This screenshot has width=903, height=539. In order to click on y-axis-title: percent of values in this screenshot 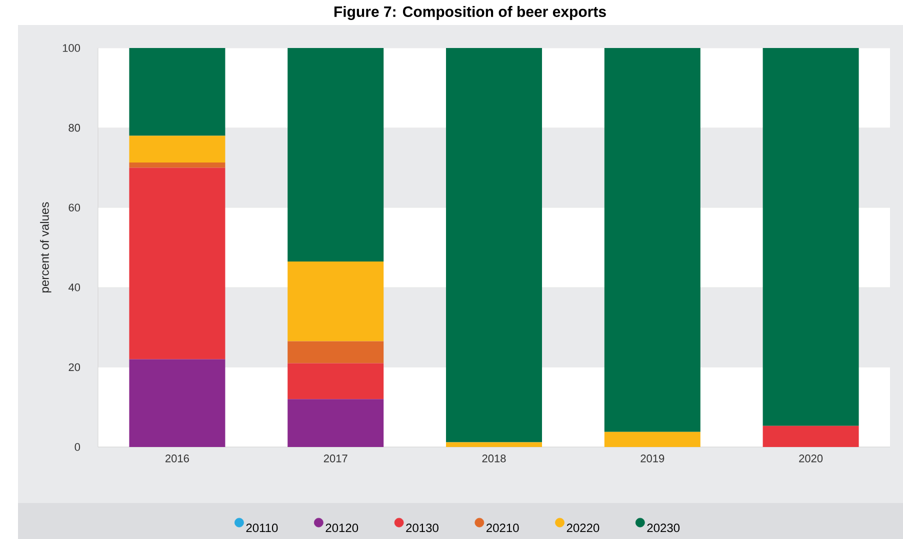, I will do `click(46, 247)`.